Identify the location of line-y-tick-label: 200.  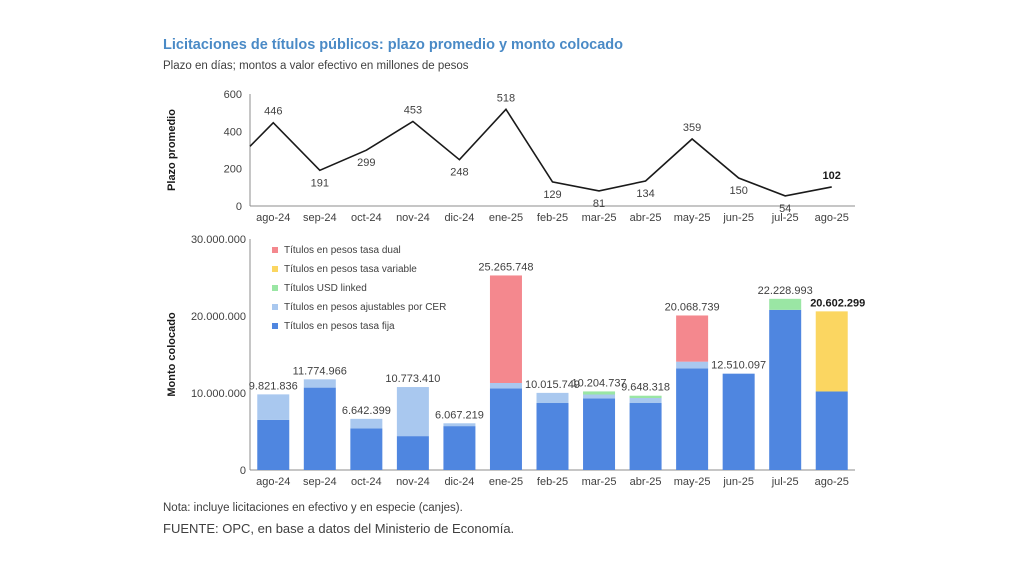
(233, 170).